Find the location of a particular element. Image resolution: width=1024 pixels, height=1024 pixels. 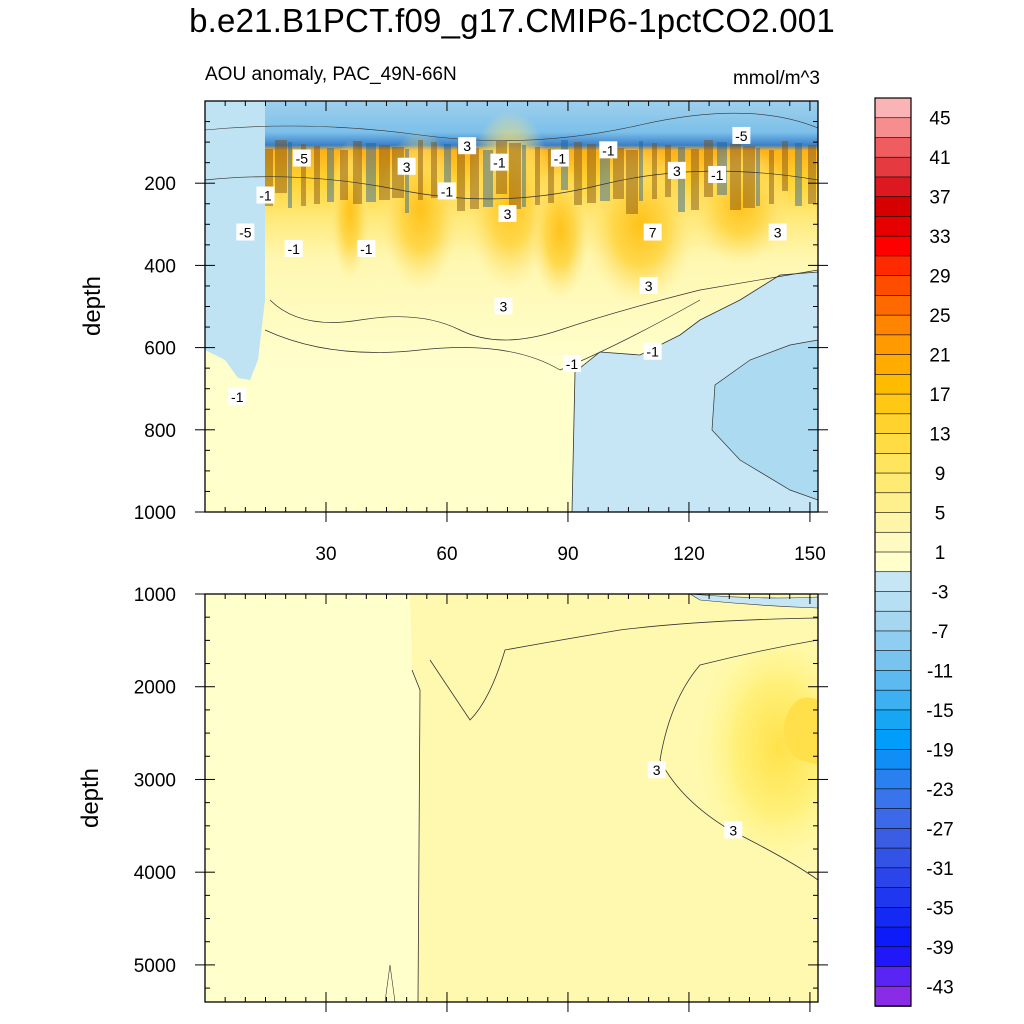

contour-label-text: 7 is located at coordinates (653, 233).